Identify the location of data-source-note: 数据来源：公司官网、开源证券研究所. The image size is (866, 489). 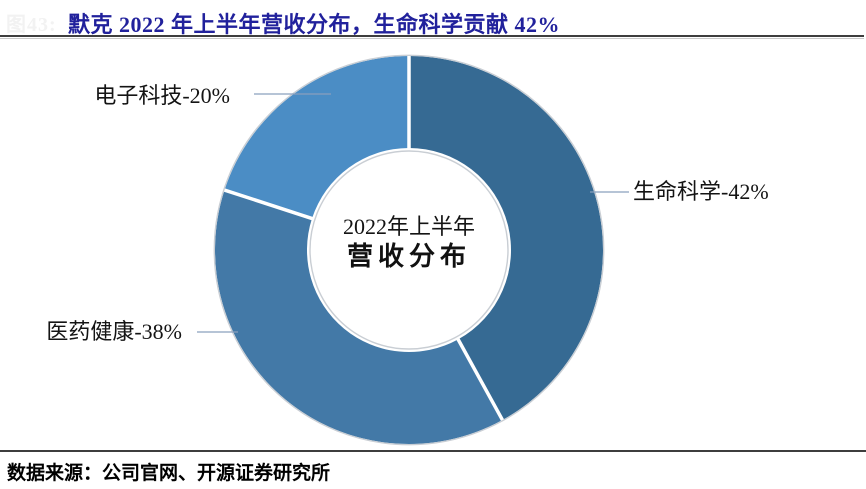
(169, 473).